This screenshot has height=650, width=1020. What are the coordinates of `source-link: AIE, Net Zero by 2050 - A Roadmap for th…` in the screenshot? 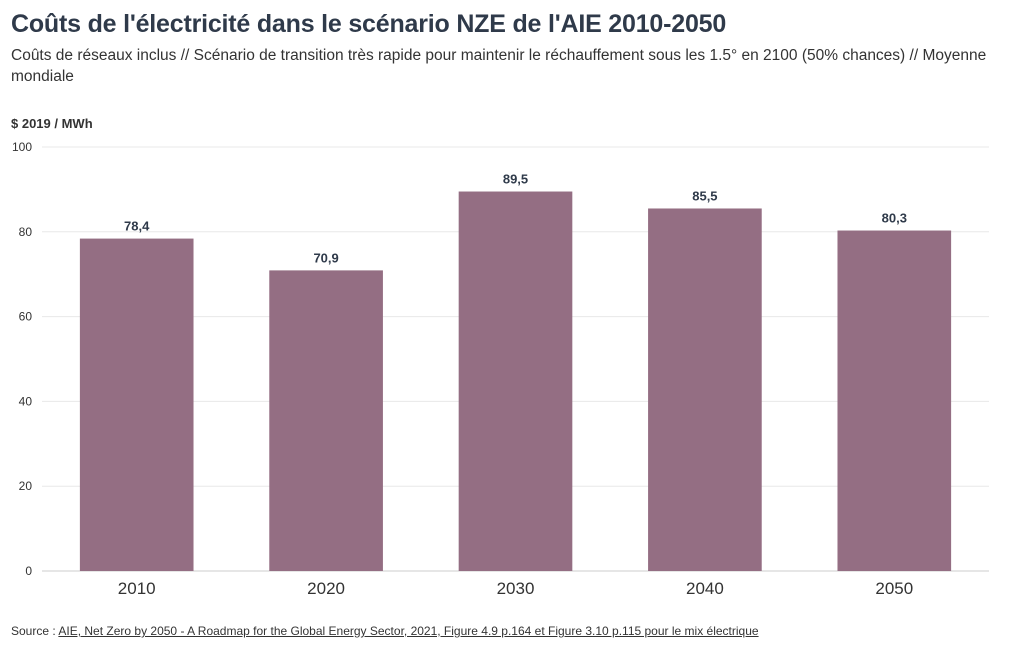 It's located at (408, 631).